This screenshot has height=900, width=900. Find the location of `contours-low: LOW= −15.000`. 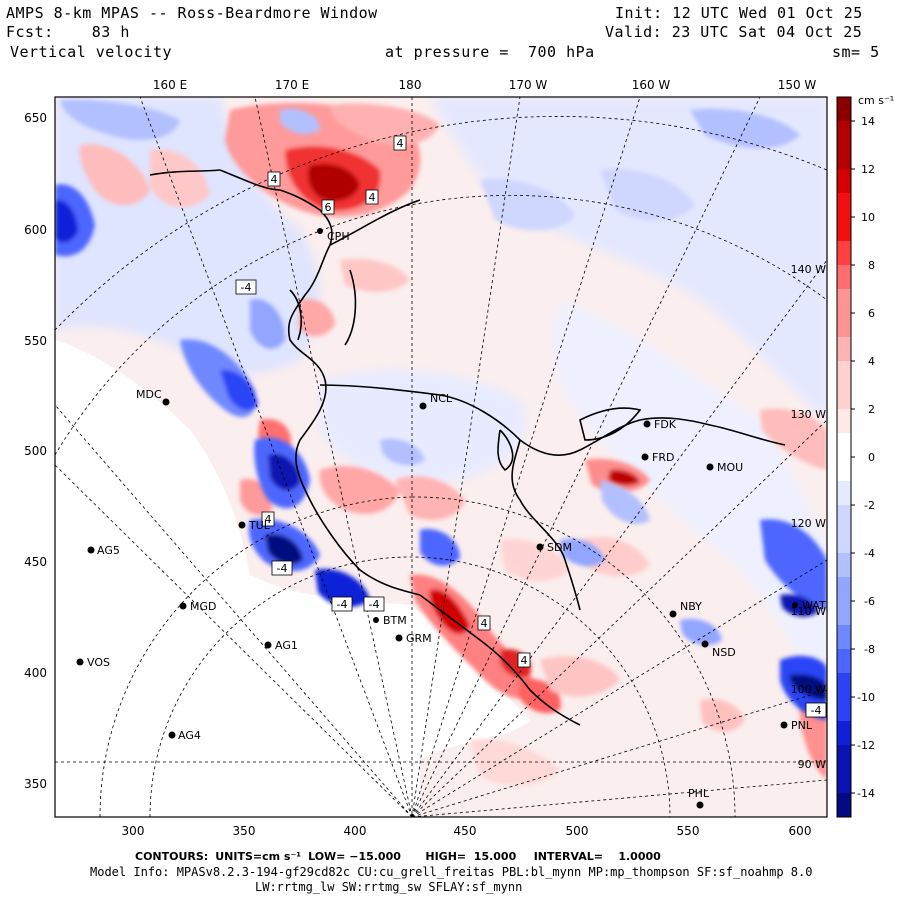

contours-low: LOW= −15.000 is located at coordinates (354, 856).